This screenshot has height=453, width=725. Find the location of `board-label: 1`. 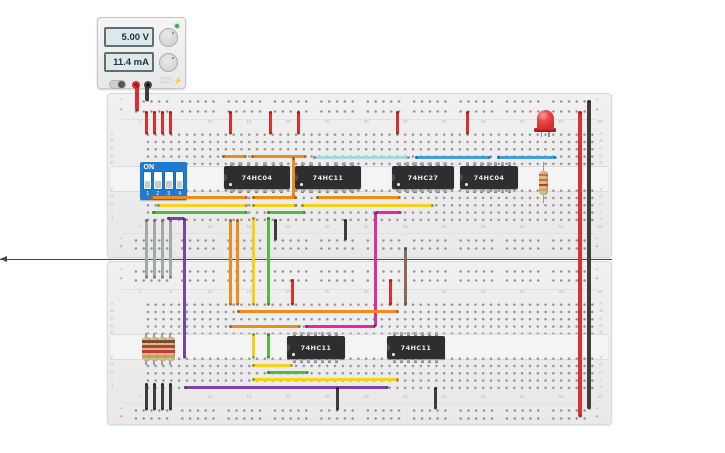

board-label: 1 is located at coordinates (139, 227).